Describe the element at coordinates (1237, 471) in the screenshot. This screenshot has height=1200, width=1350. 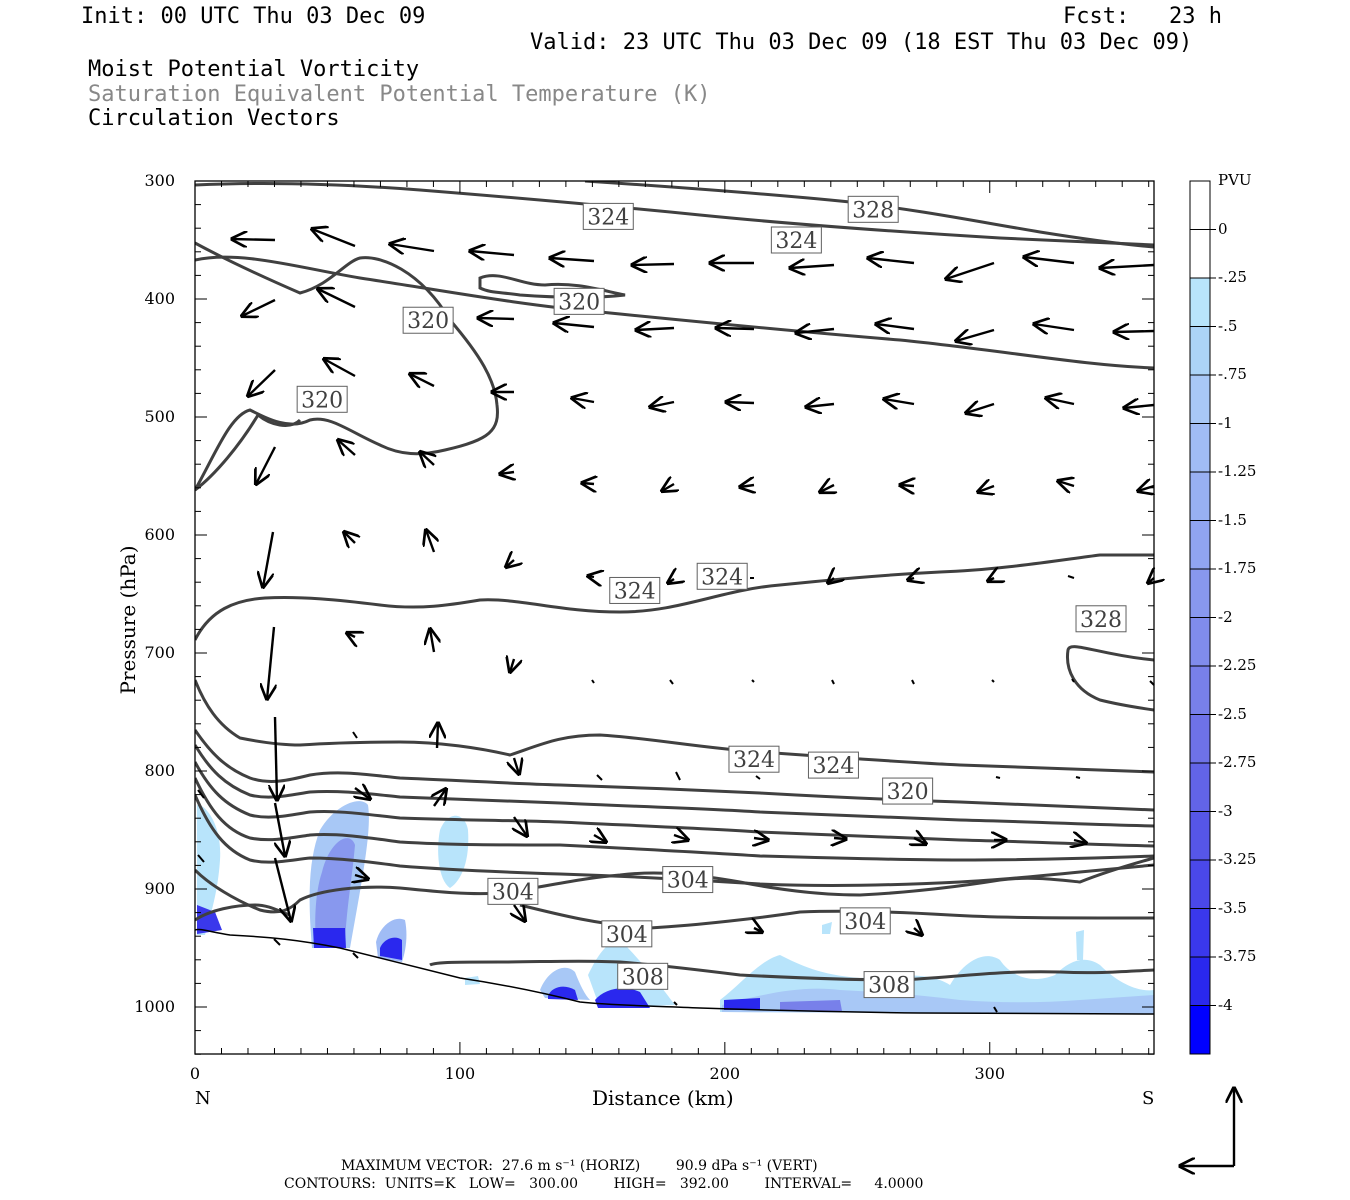
I see `colorbar-label: -1.25` at that location.